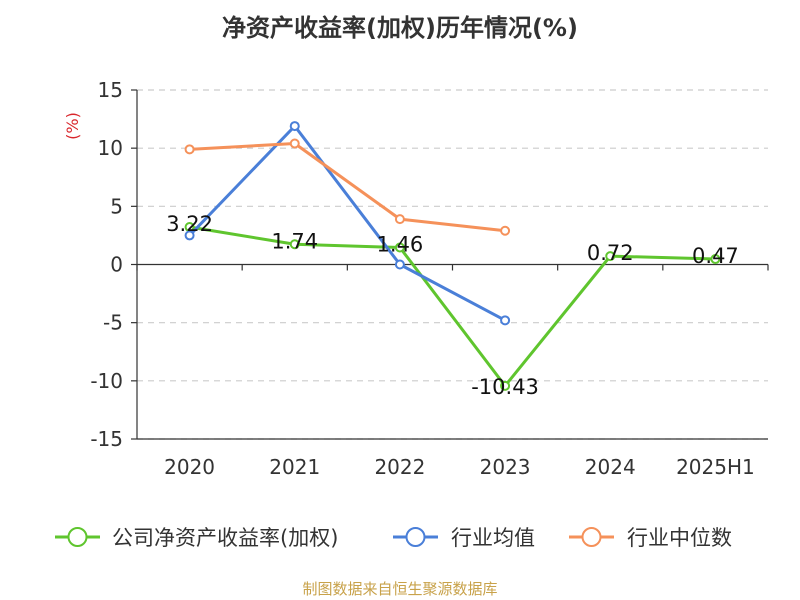 This screenshot has width=800, height=600. I want to click on data-label: 1.46, so click(400, 245).